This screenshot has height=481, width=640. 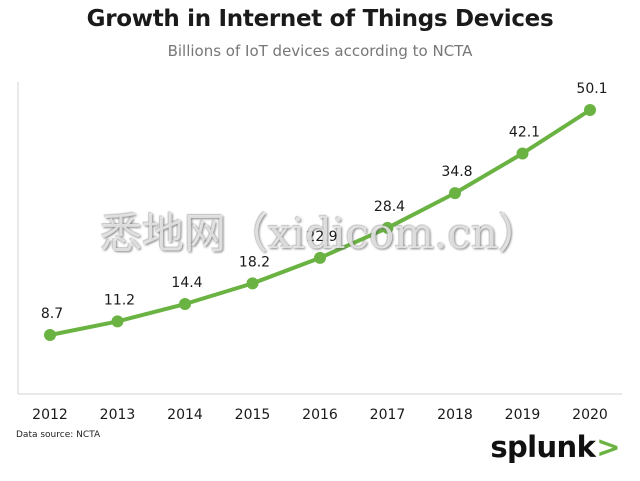 I want to click on data-point-2017, so click(x=387, y=227).